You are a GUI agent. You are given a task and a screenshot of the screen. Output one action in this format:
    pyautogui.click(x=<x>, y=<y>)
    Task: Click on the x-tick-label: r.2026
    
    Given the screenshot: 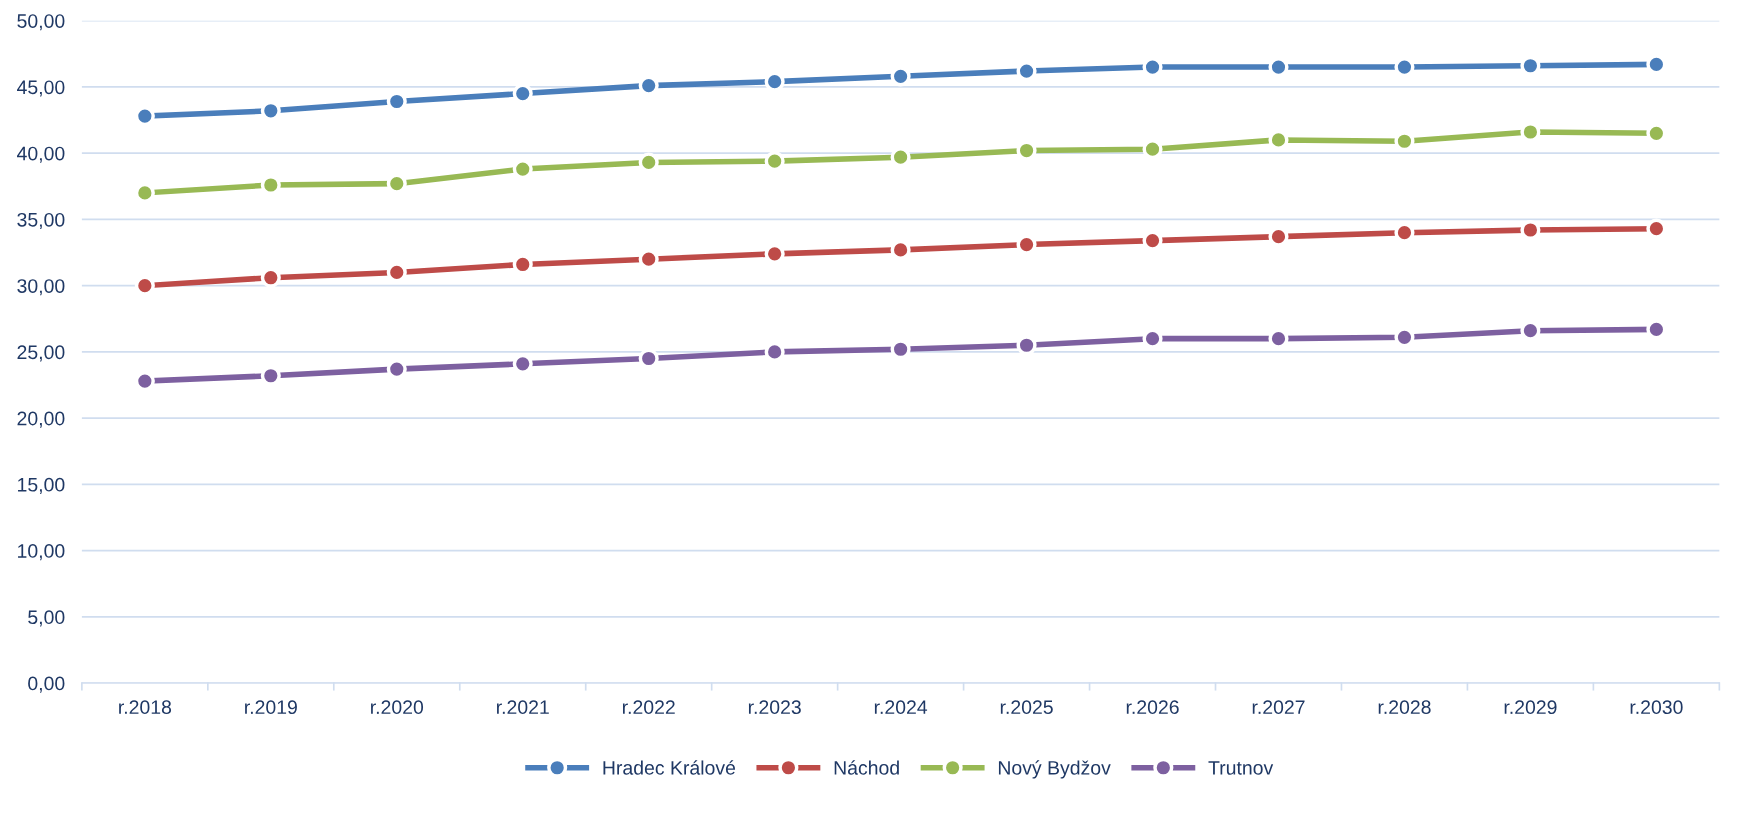 What is the action you would take?
    pyautogui.click(x=1152, y=707)
    